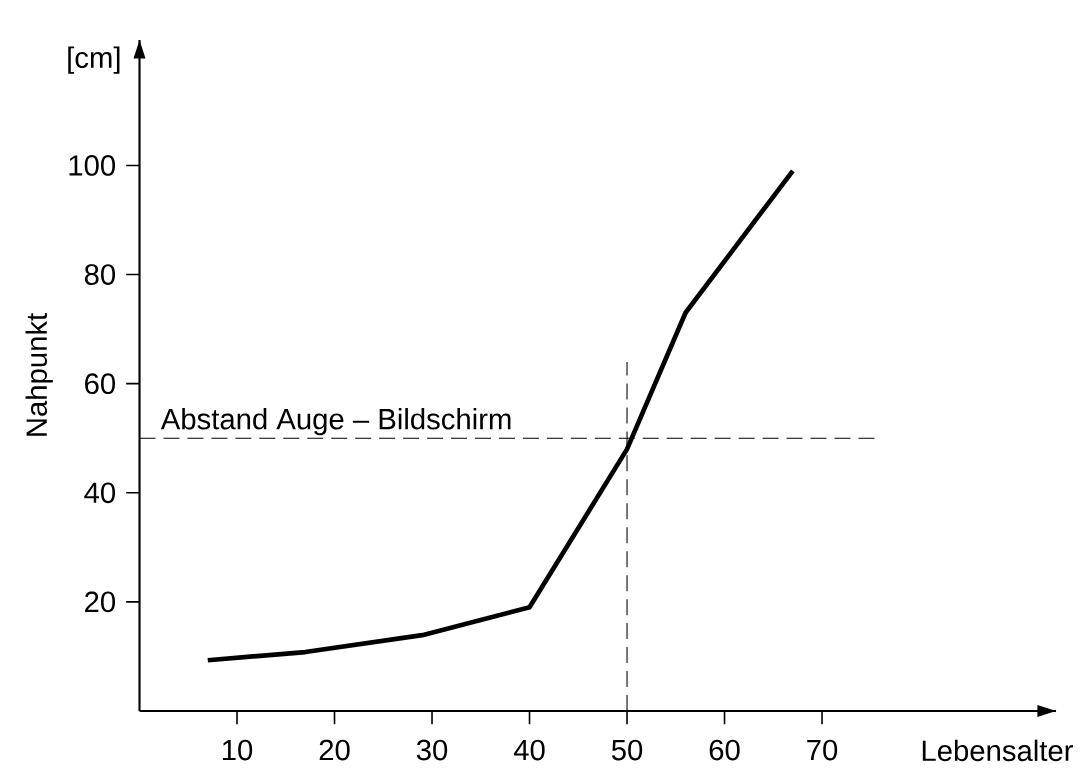  What do you see at coordinates (529, 750) in the screenshot?
I see `x-tick-label: 40` at bounding box center [529, 750].